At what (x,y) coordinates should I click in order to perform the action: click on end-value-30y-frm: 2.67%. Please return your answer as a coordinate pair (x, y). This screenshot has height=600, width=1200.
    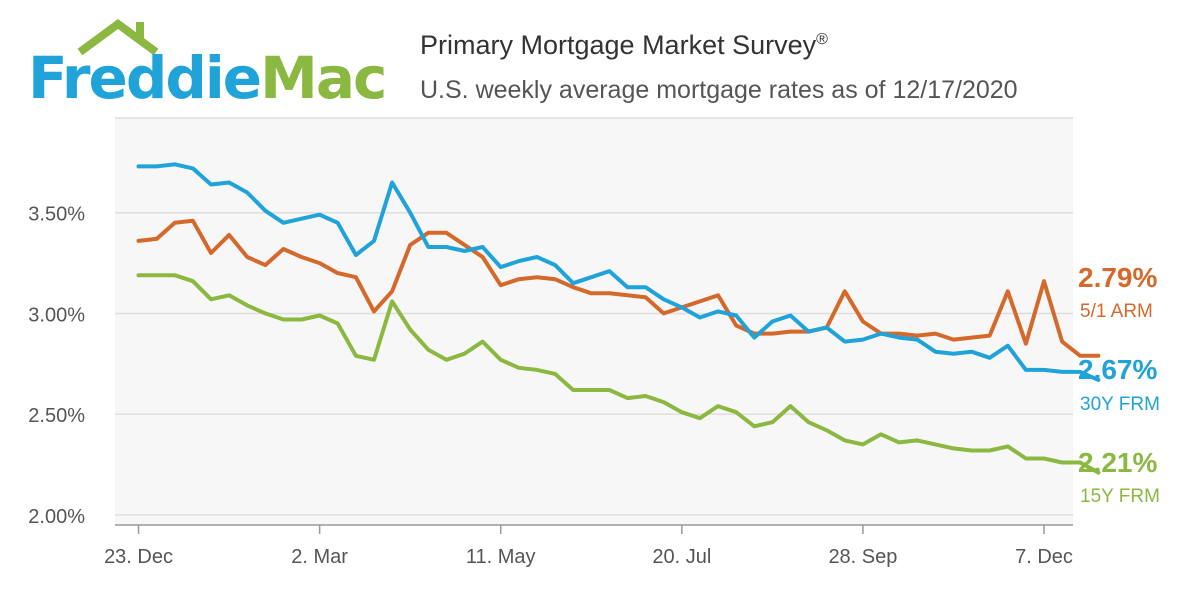
    Looking at the image, I should click on (1117, 369).